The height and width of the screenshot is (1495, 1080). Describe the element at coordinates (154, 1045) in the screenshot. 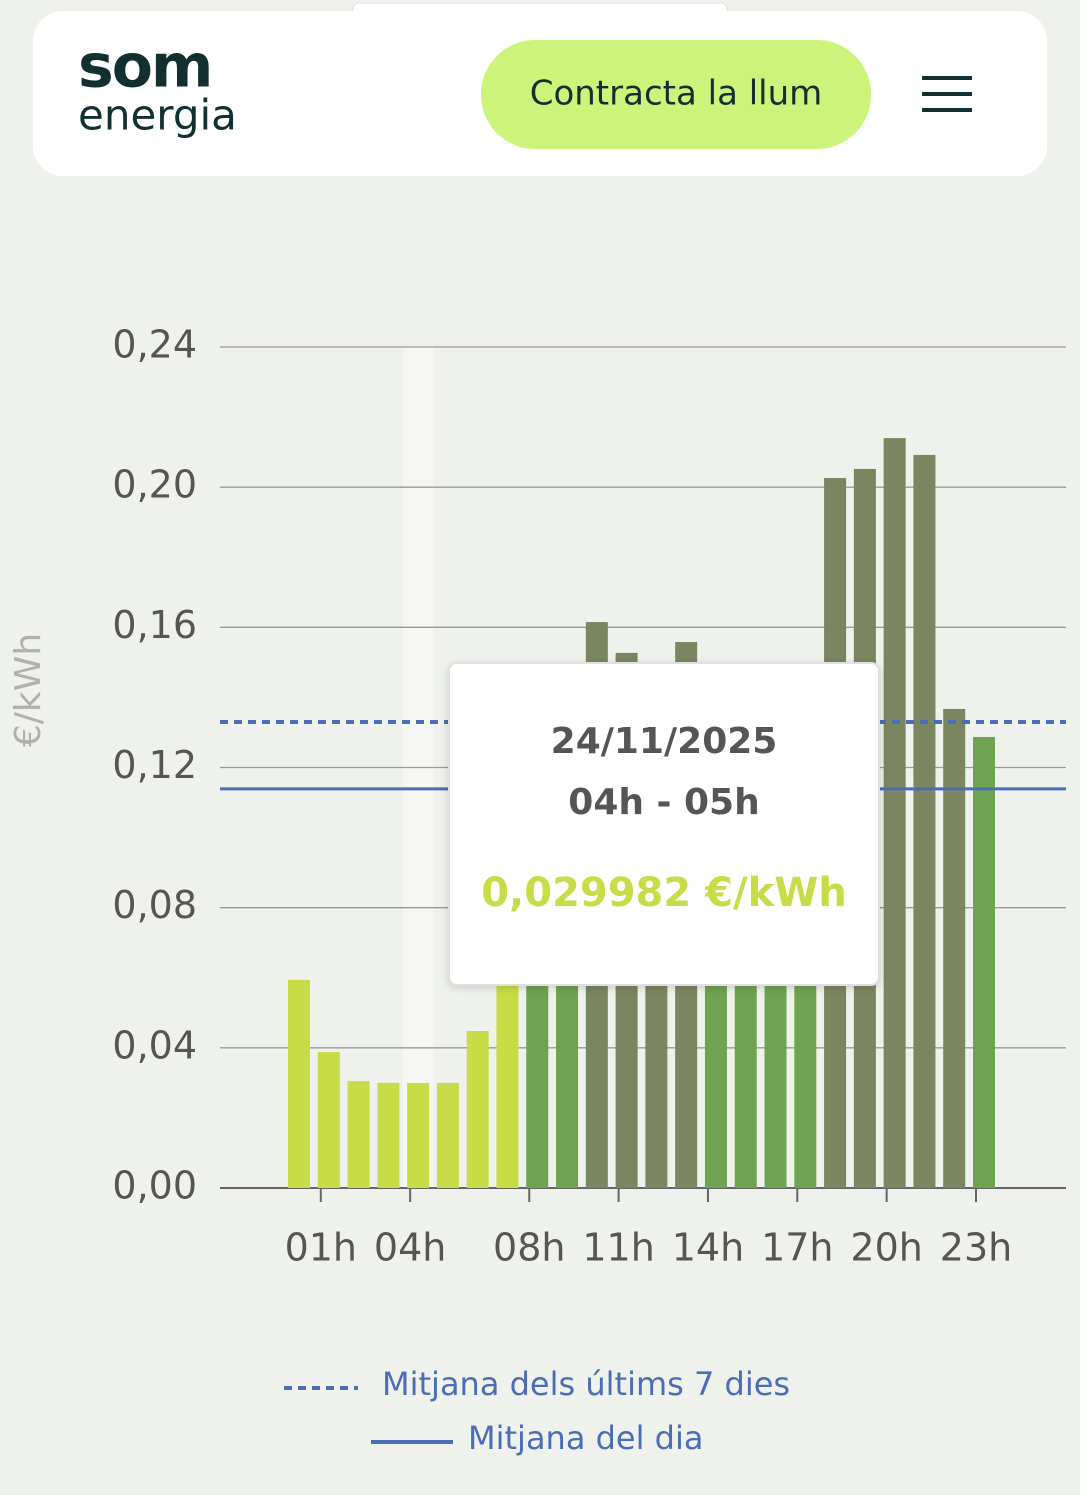

I see `y-tick-label: 0,04` at that location.